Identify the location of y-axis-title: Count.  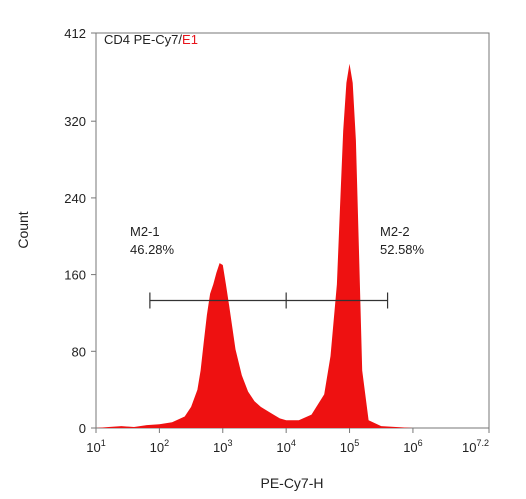
(23, 229).